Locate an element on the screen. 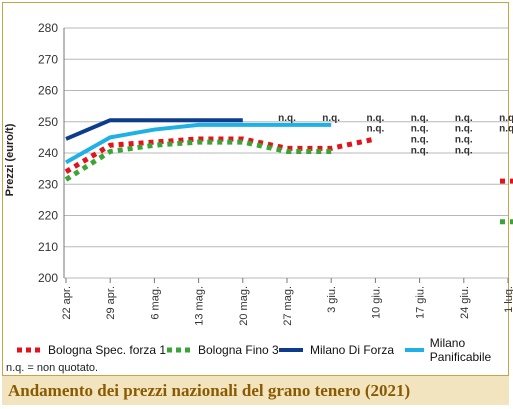 Image resolution: width=513 pixels, height=409 pixels. y-tick-label: 240 is located at coordinates (48, 153).